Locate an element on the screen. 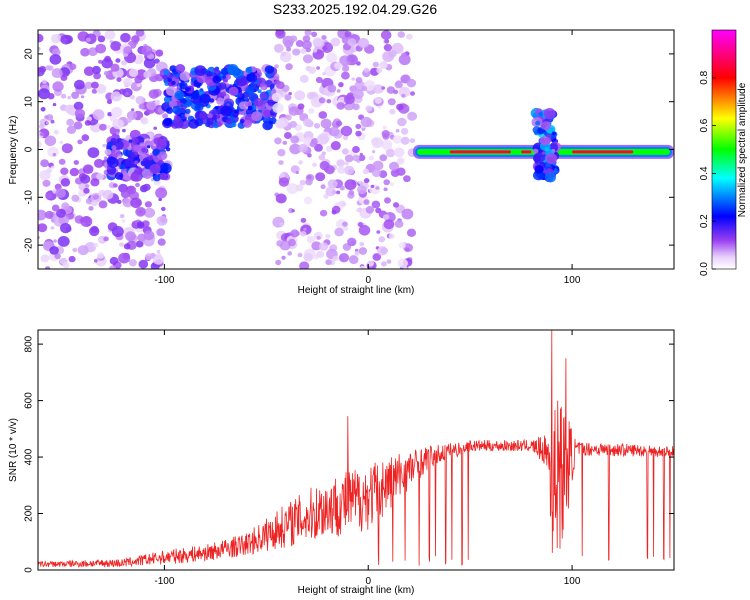  y-tick-label: -20 is located at coordinates (29, 244).